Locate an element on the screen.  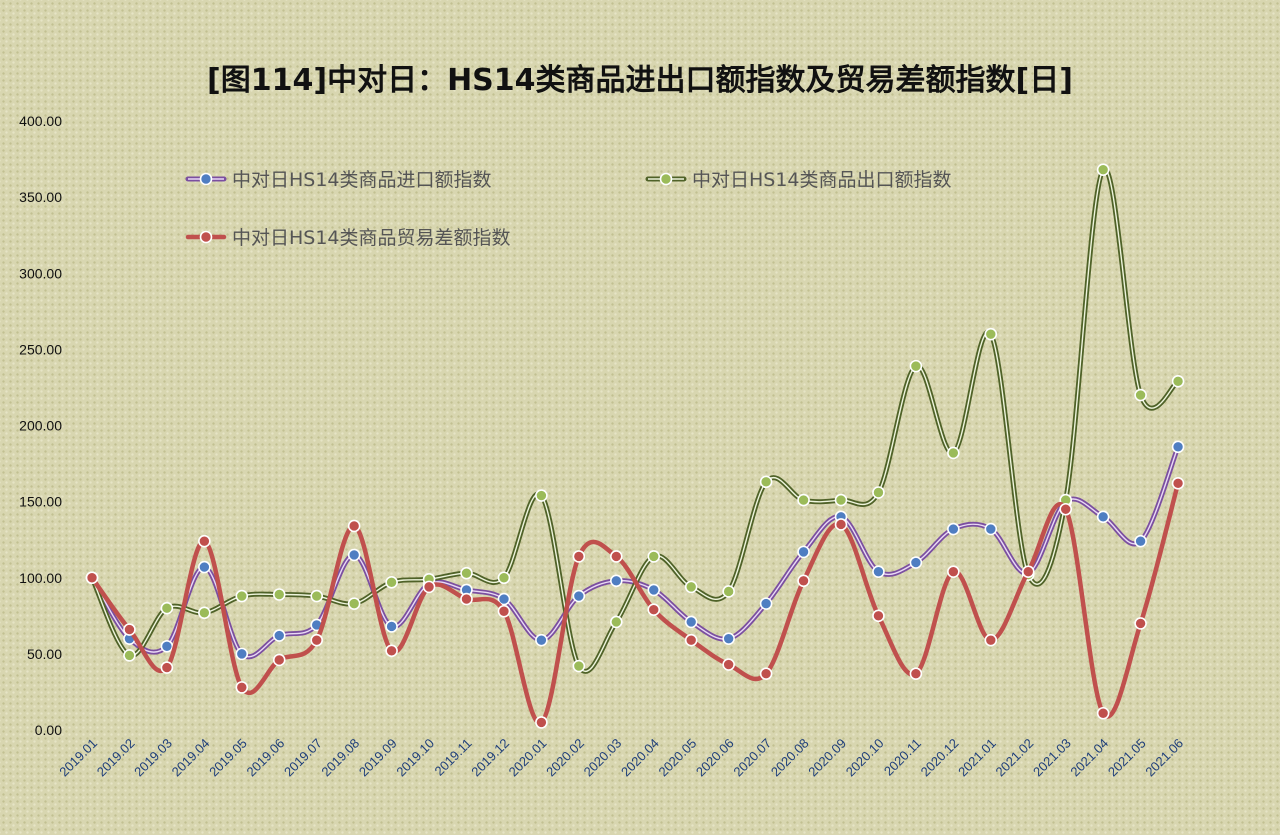
legend-label: 中对日HS14类商品贸易差额指数 is located at coordinates (371, 238).